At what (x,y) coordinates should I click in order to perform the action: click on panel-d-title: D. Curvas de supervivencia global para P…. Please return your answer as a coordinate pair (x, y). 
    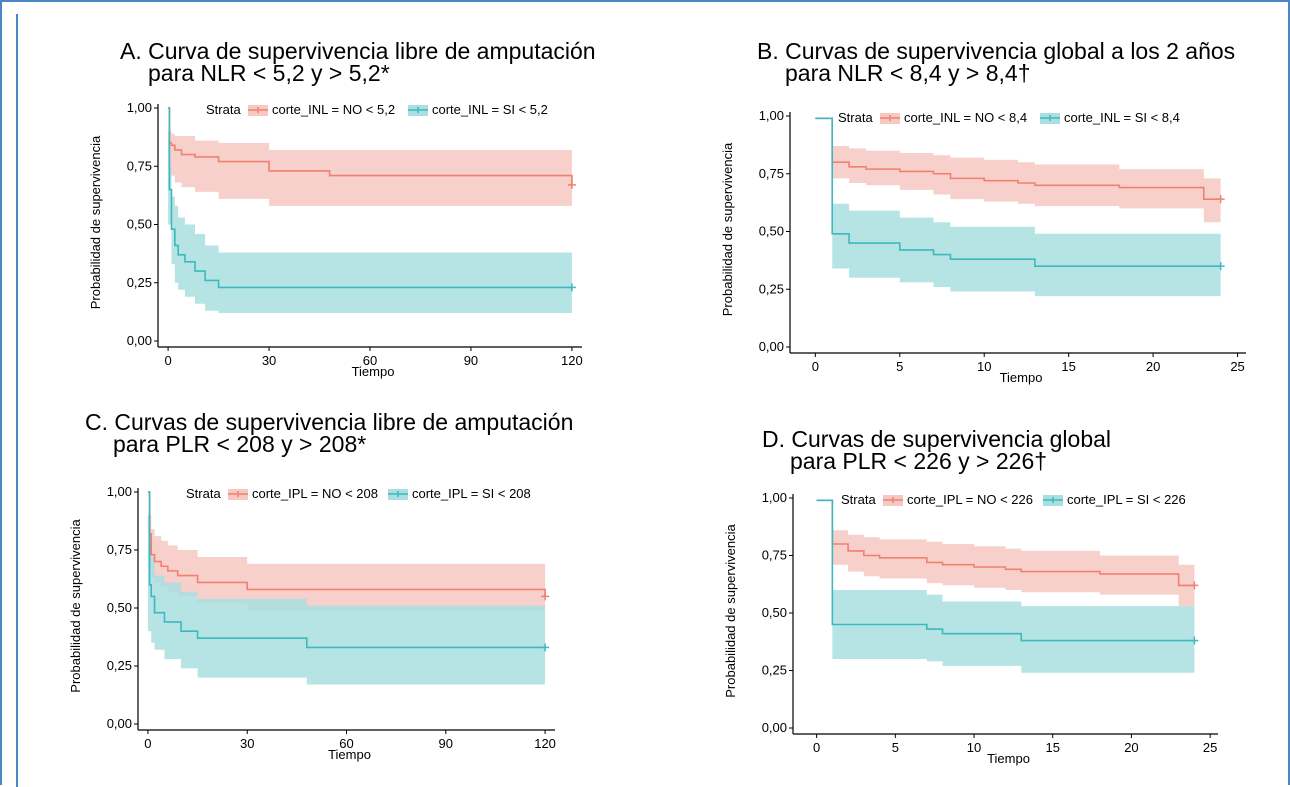
    Looking at the image, I should click on (937, 450).